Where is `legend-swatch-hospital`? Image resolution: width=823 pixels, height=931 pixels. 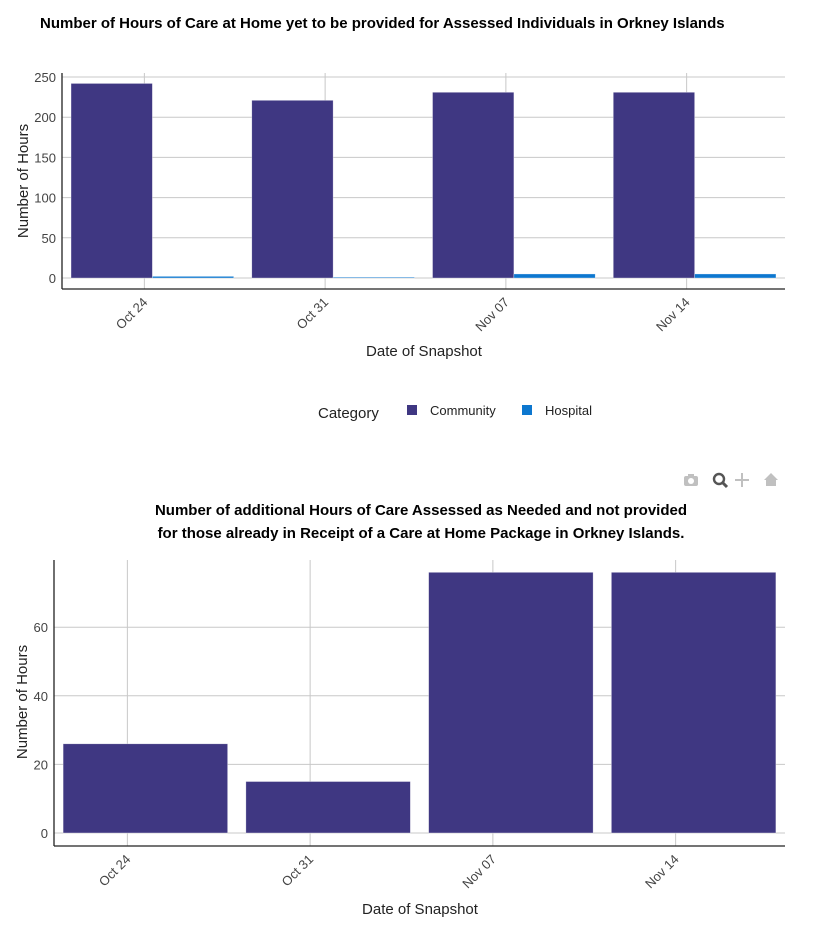
legend-swatch-hospital is located at coordinates (527, 410).